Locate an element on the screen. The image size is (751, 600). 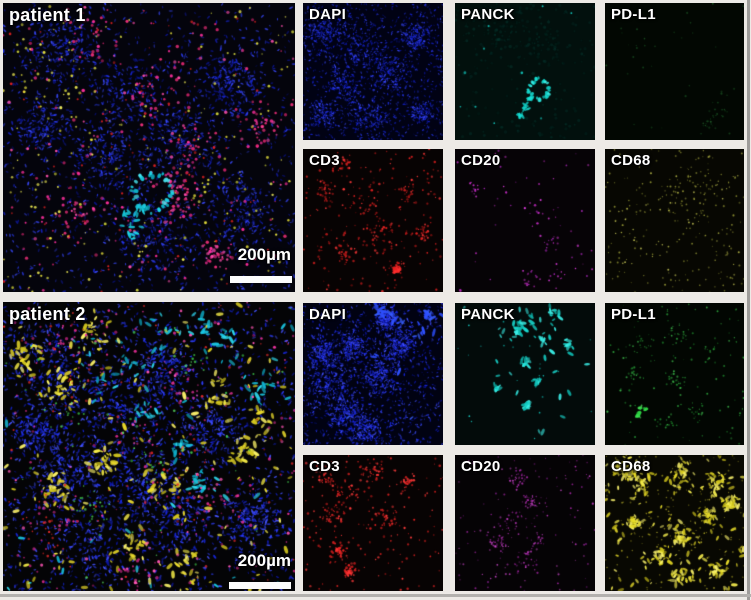
channel-panel-panck-patient-1: PANCK is located at coordinates (525, 71).